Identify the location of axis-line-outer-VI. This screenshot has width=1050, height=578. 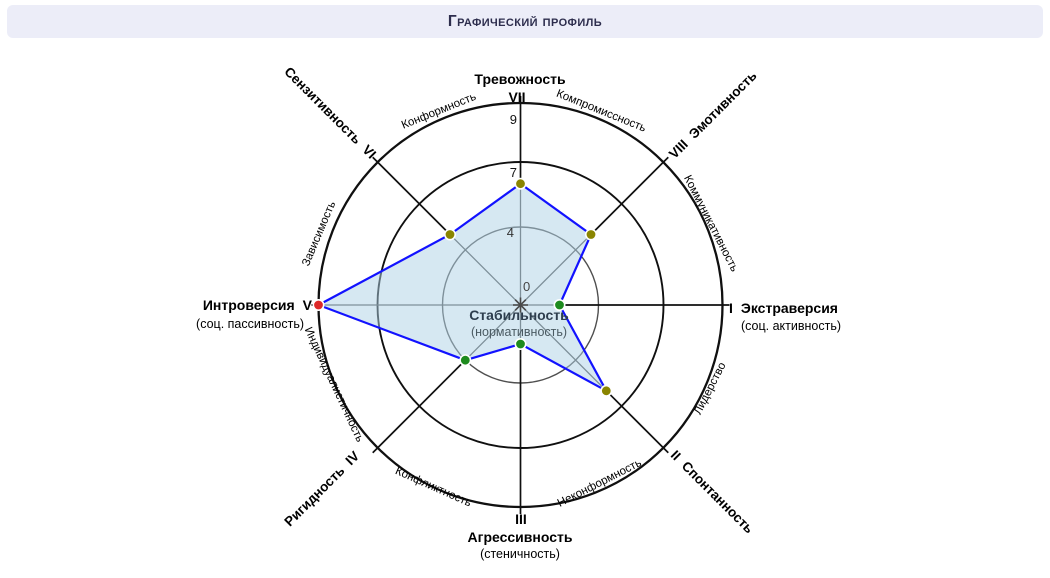
(411, 196).